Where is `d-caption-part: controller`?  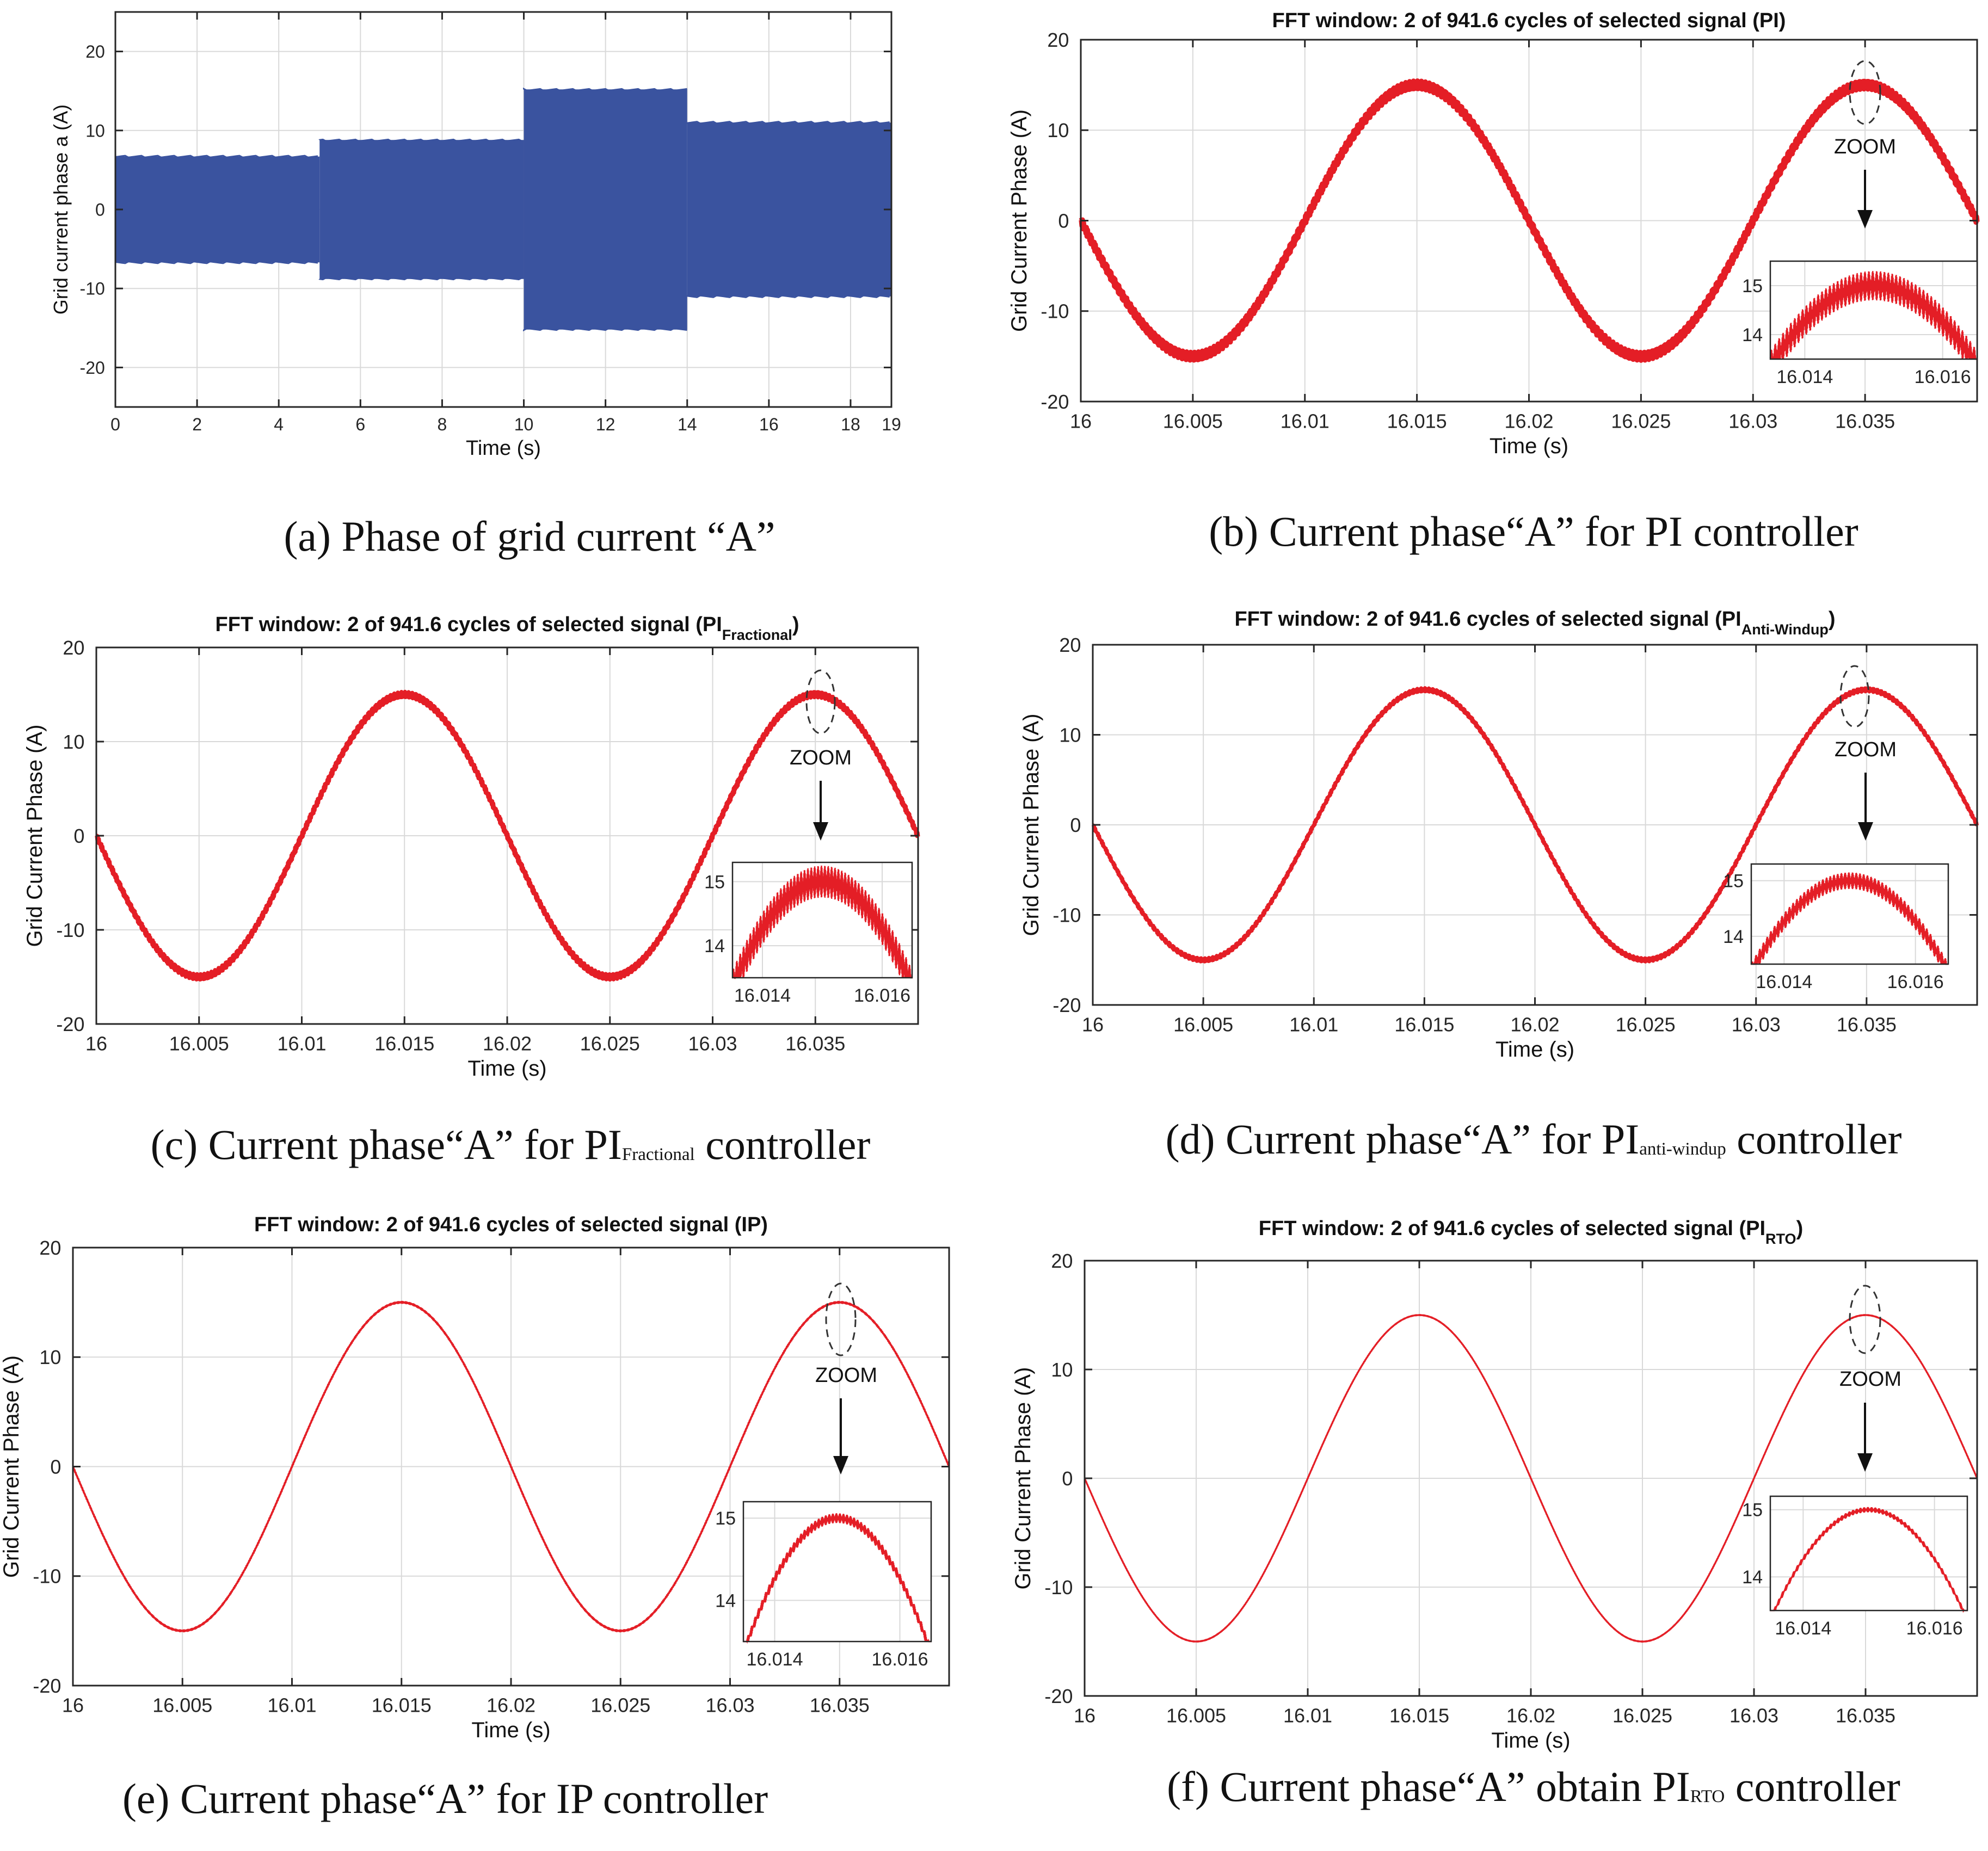
d-caption-part: controller is located at coordinates (1814, 1139).